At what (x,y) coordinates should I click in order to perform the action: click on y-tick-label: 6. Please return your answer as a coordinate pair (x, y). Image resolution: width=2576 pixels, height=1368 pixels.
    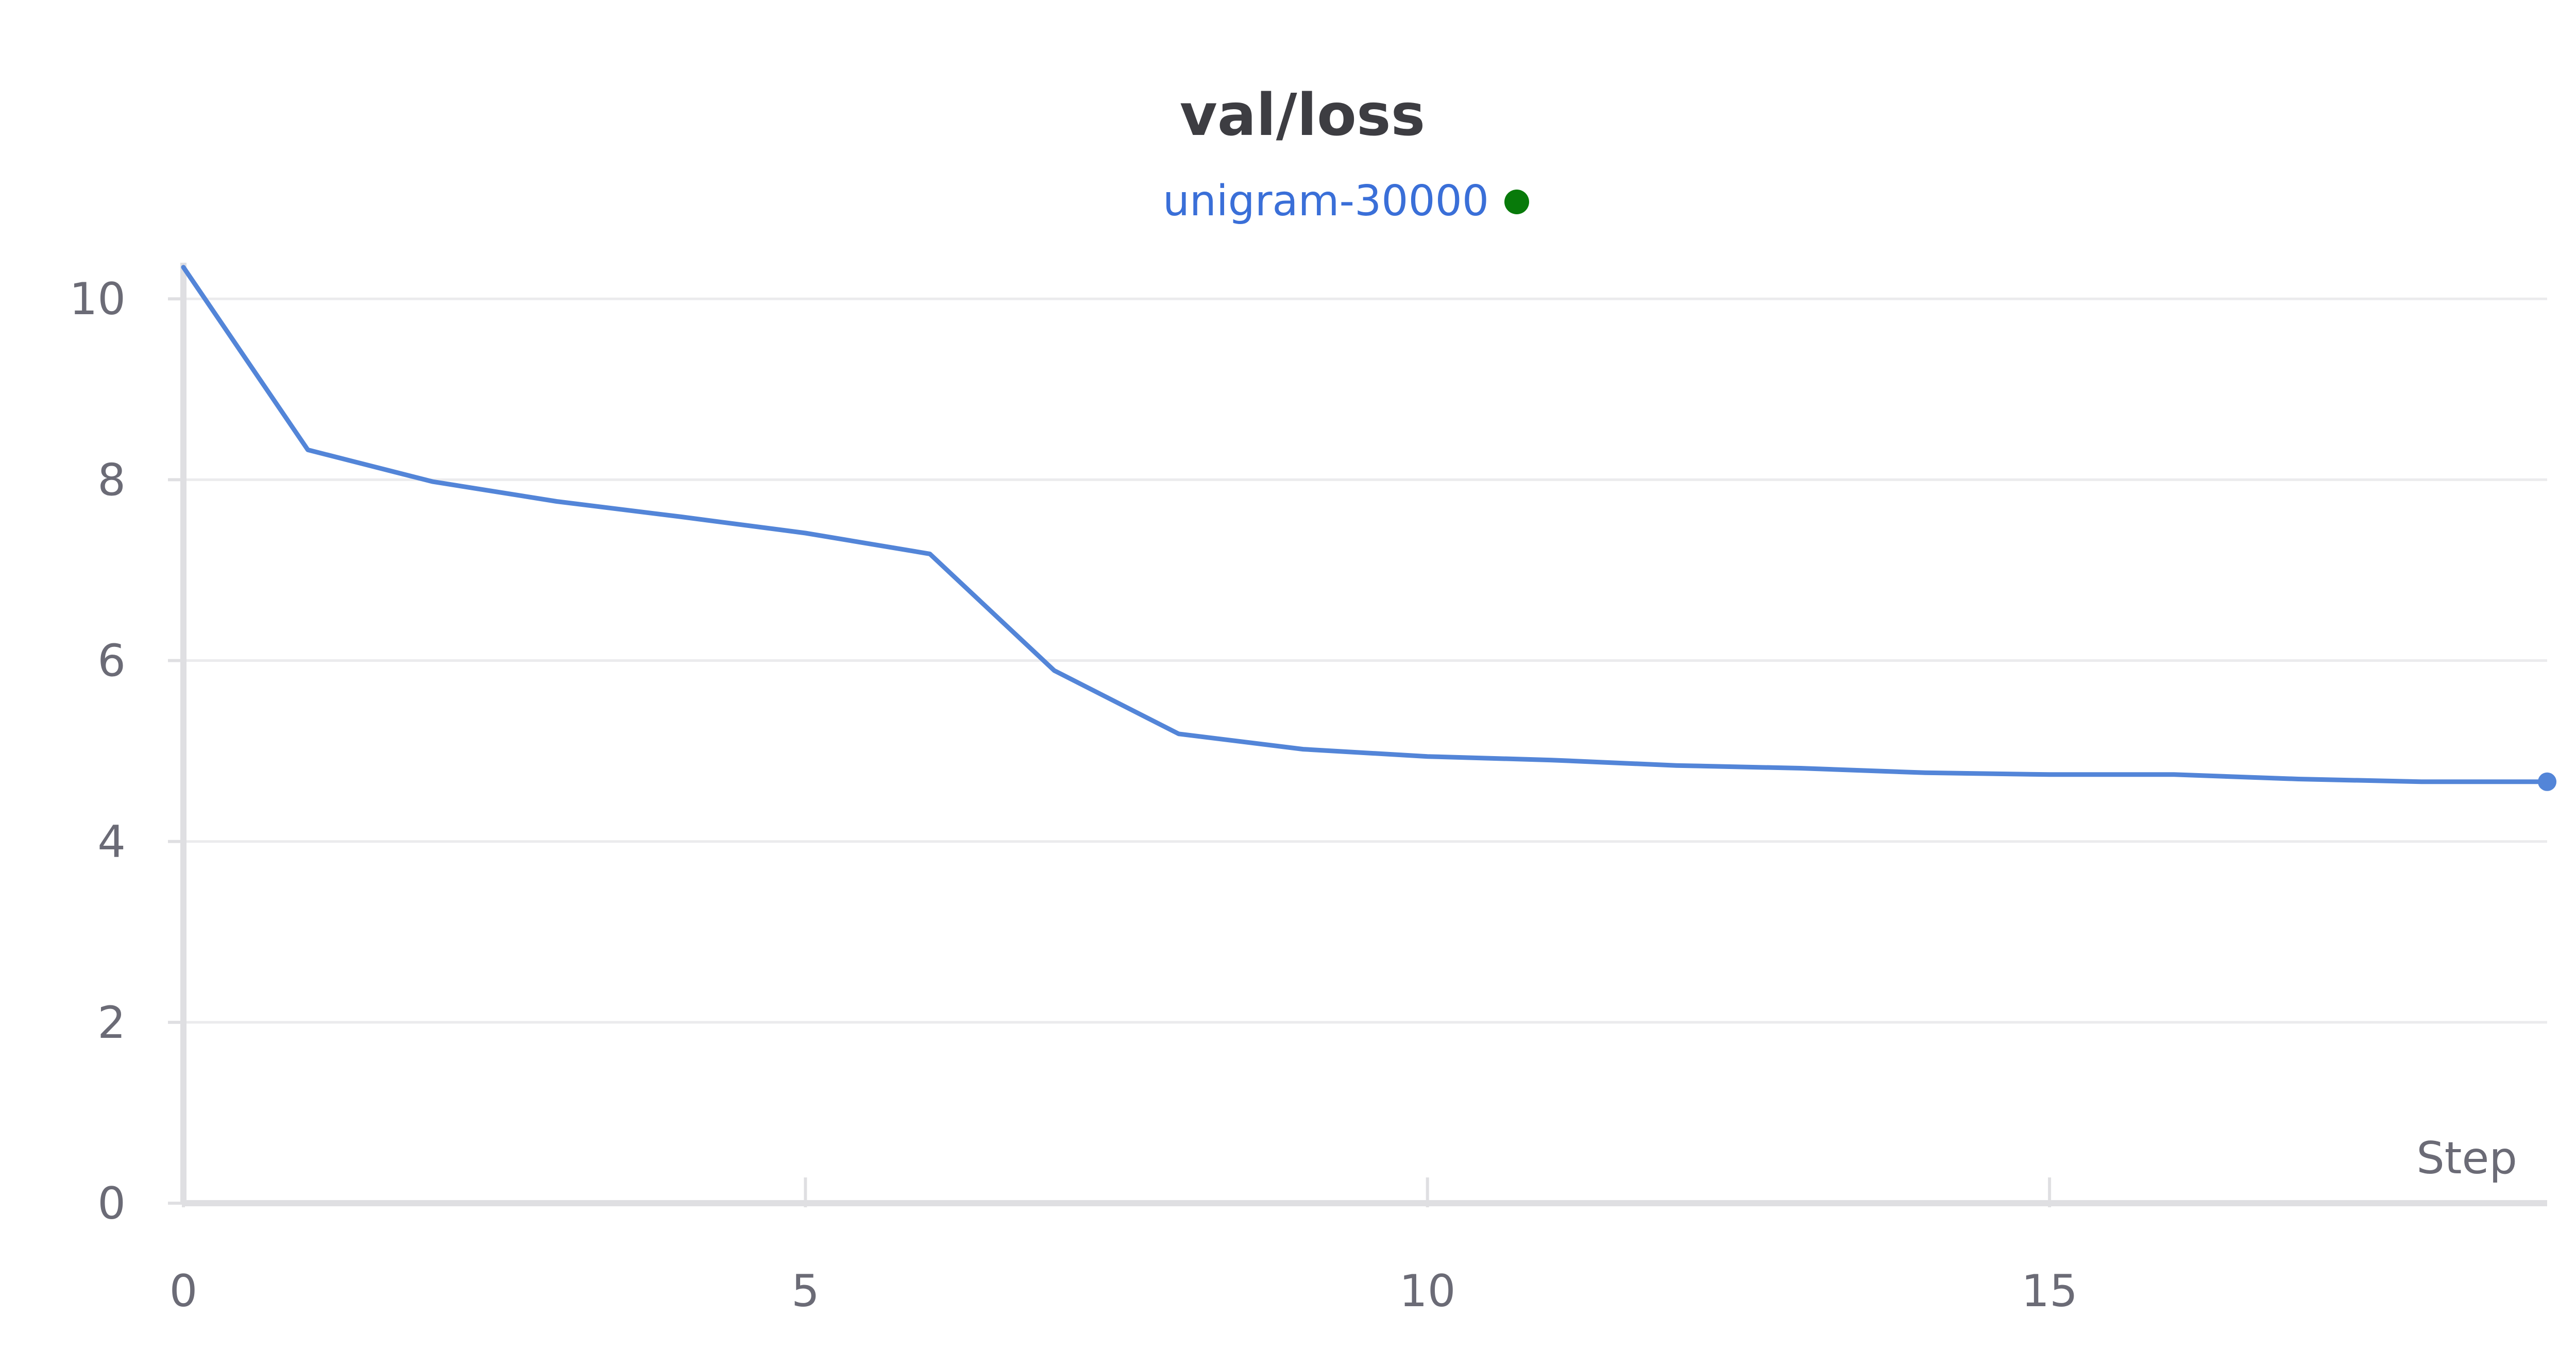
    Looking at the image, I should click on (111, 661).